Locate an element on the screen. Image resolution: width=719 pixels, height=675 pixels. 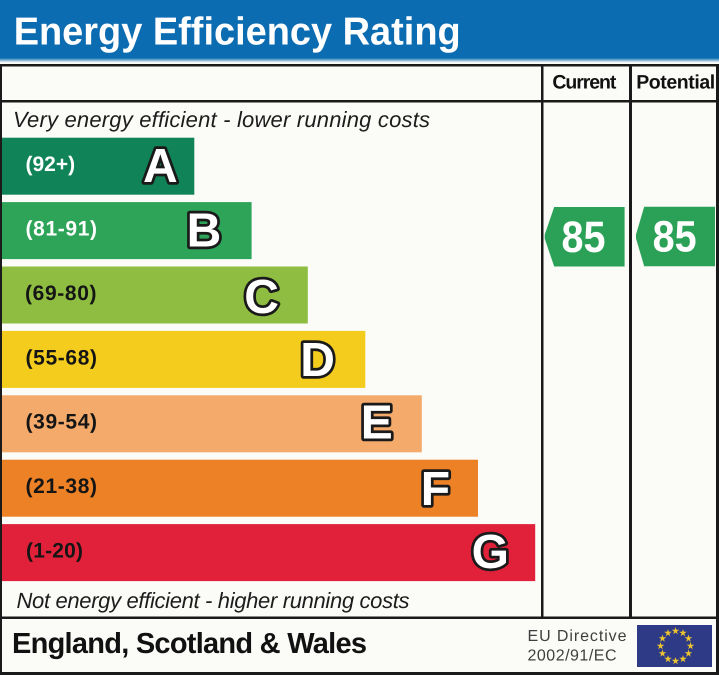
svg-text: (21-38) is located at coordinates (62, 486).